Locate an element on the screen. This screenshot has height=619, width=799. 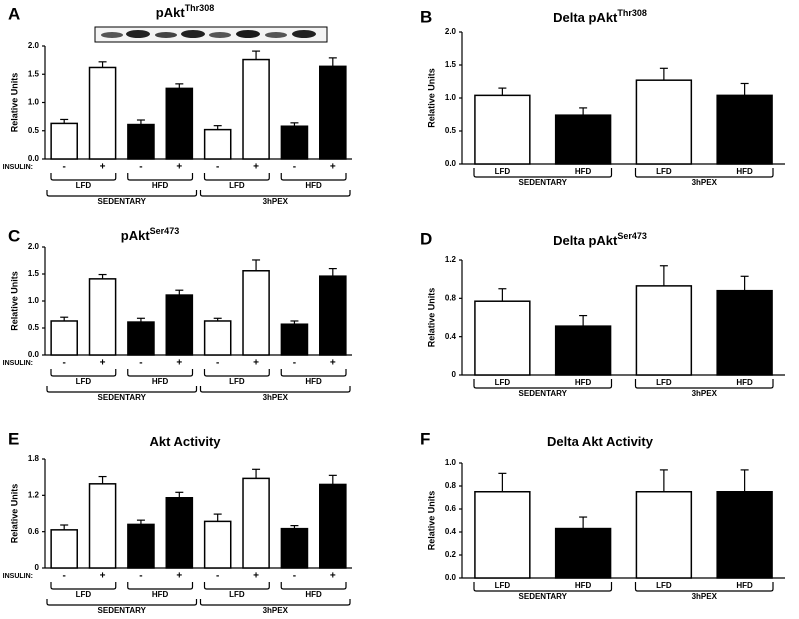
panel-letter: A is located at coordinates (14, 13).